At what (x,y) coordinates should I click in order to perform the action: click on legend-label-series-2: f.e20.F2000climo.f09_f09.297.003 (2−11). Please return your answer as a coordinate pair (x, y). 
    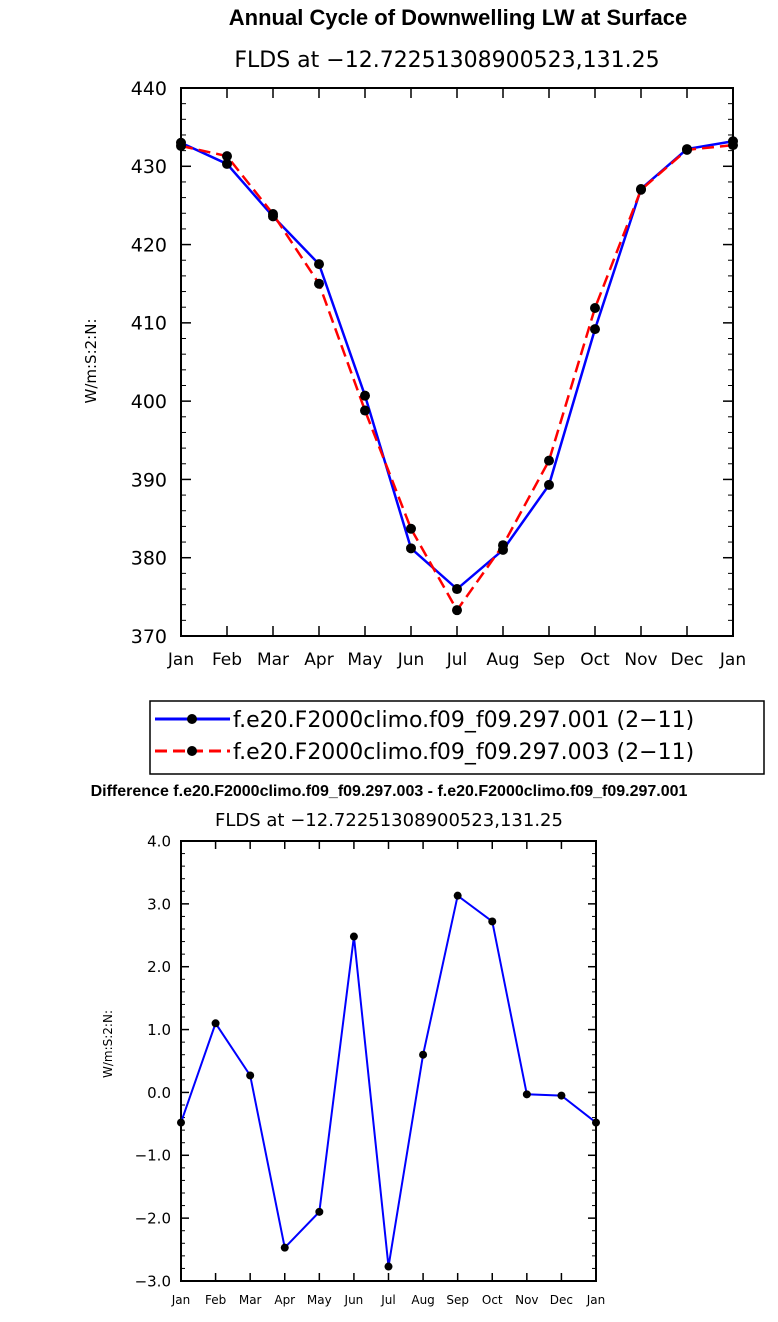
    Looking at the image, I should click on (463, 752).